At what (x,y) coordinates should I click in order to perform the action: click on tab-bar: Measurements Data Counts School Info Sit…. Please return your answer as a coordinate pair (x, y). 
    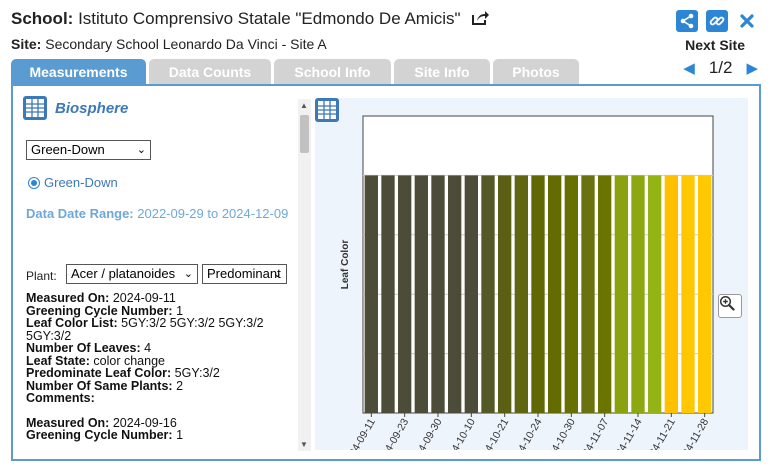
    Looking at the image, I should click on (295, 71).